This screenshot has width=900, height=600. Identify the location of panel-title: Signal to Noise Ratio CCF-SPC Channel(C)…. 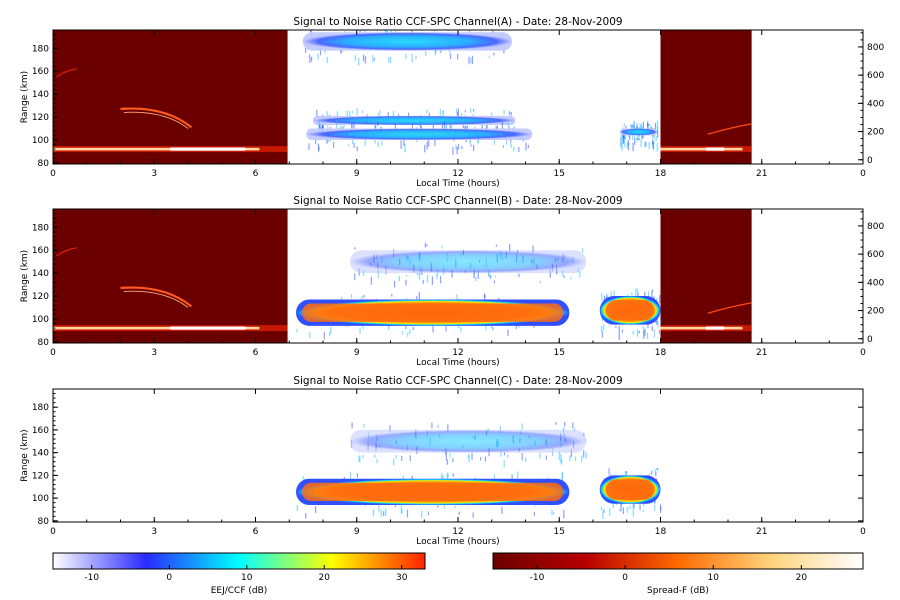
(457, 381).